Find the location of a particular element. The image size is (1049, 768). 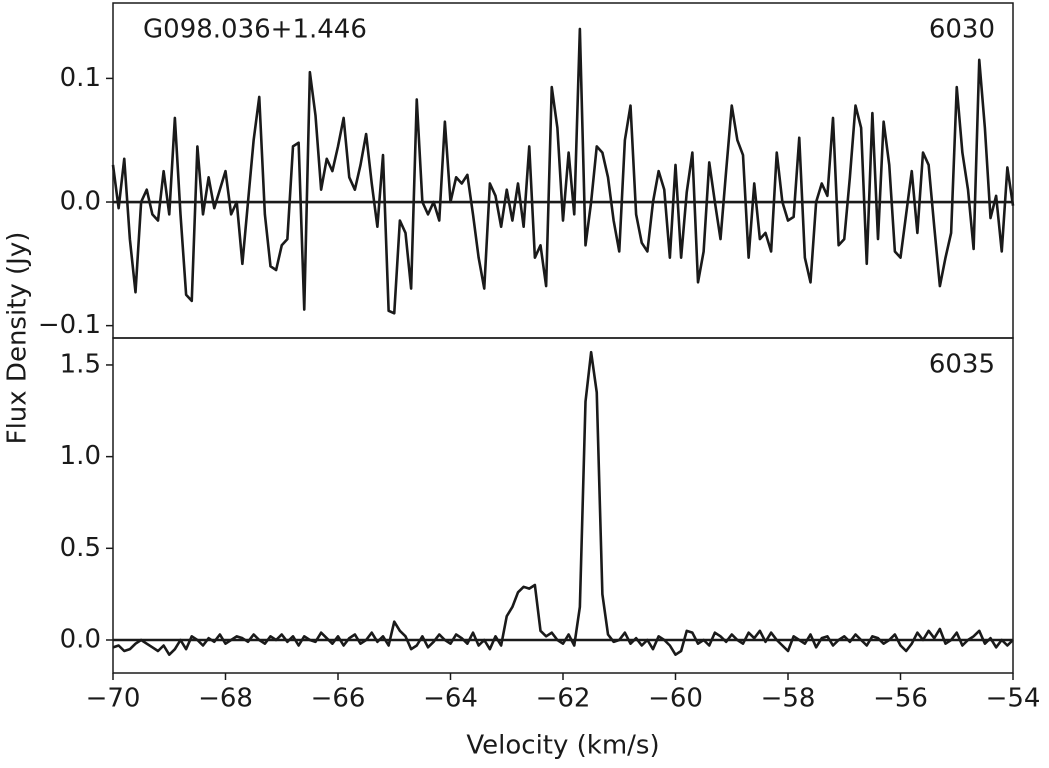

y-tick-label: −0.1 is located at coordinates (69, 325).